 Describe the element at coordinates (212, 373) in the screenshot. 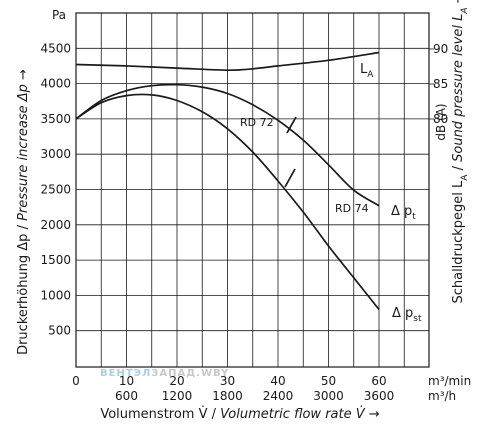

I see `watermark-part3: .WBY` at that location.